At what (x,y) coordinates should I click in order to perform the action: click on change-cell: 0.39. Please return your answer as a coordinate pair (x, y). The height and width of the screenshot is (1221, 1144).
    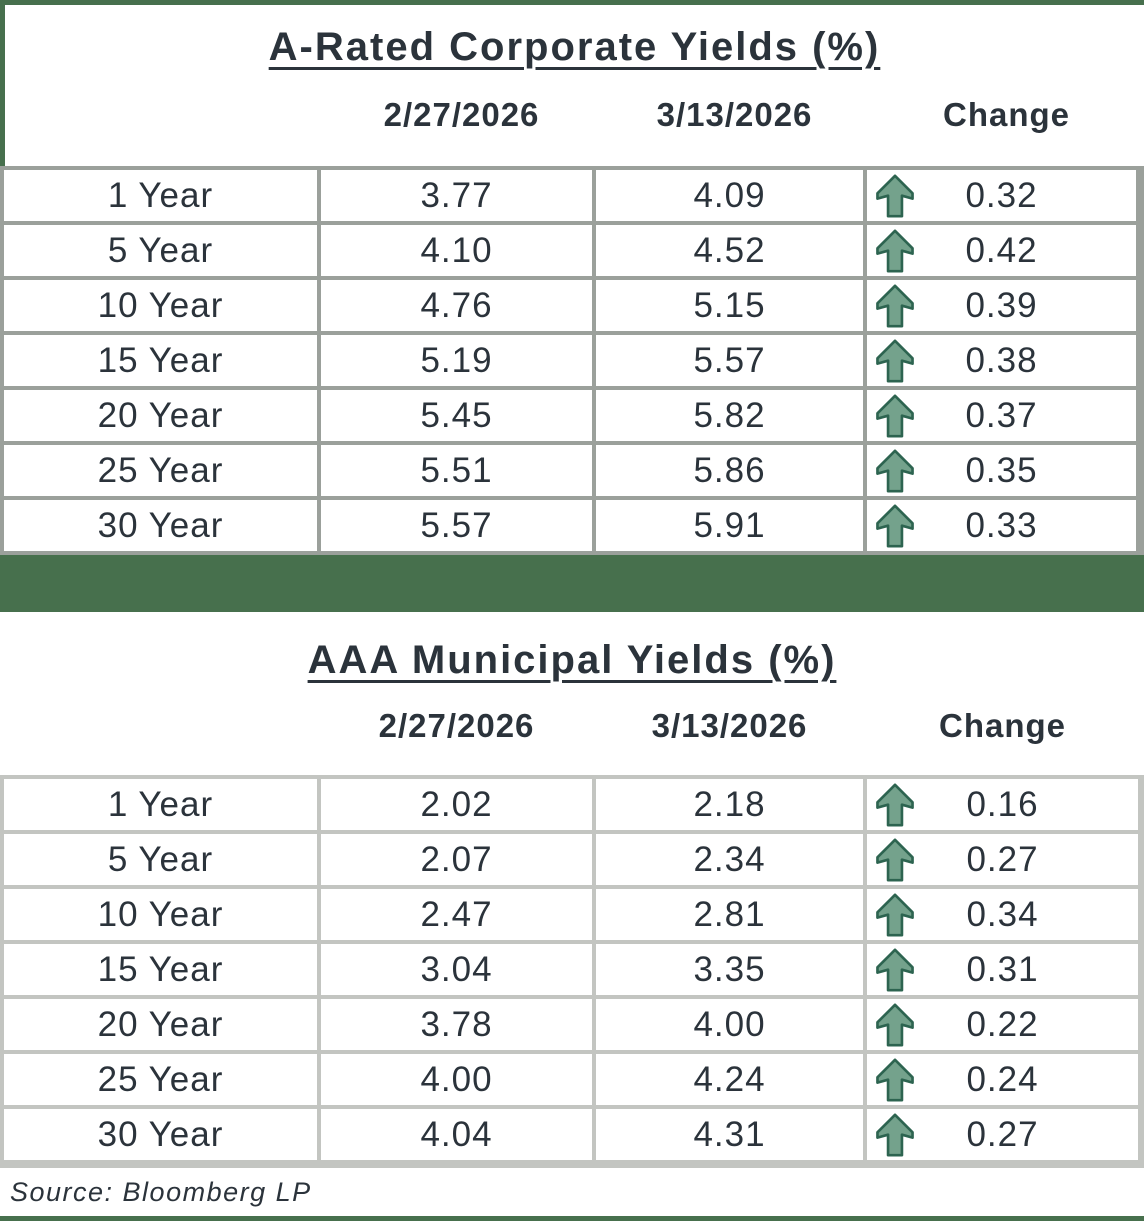
    Looking at the image, I should click on (1001, 305).